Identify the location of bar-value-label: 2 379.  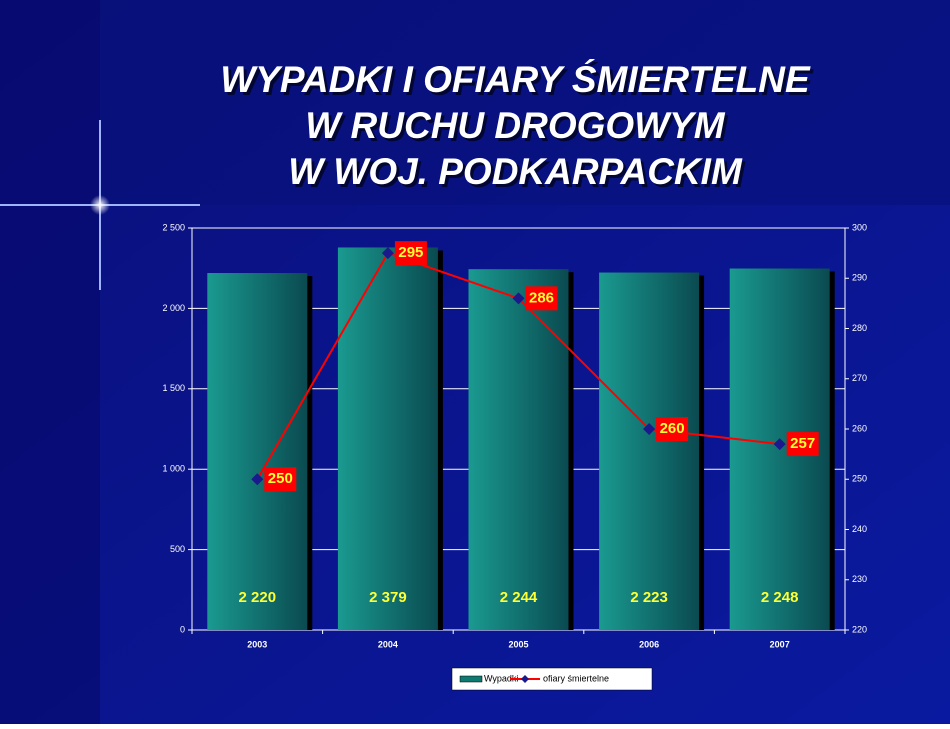
(388, 597).